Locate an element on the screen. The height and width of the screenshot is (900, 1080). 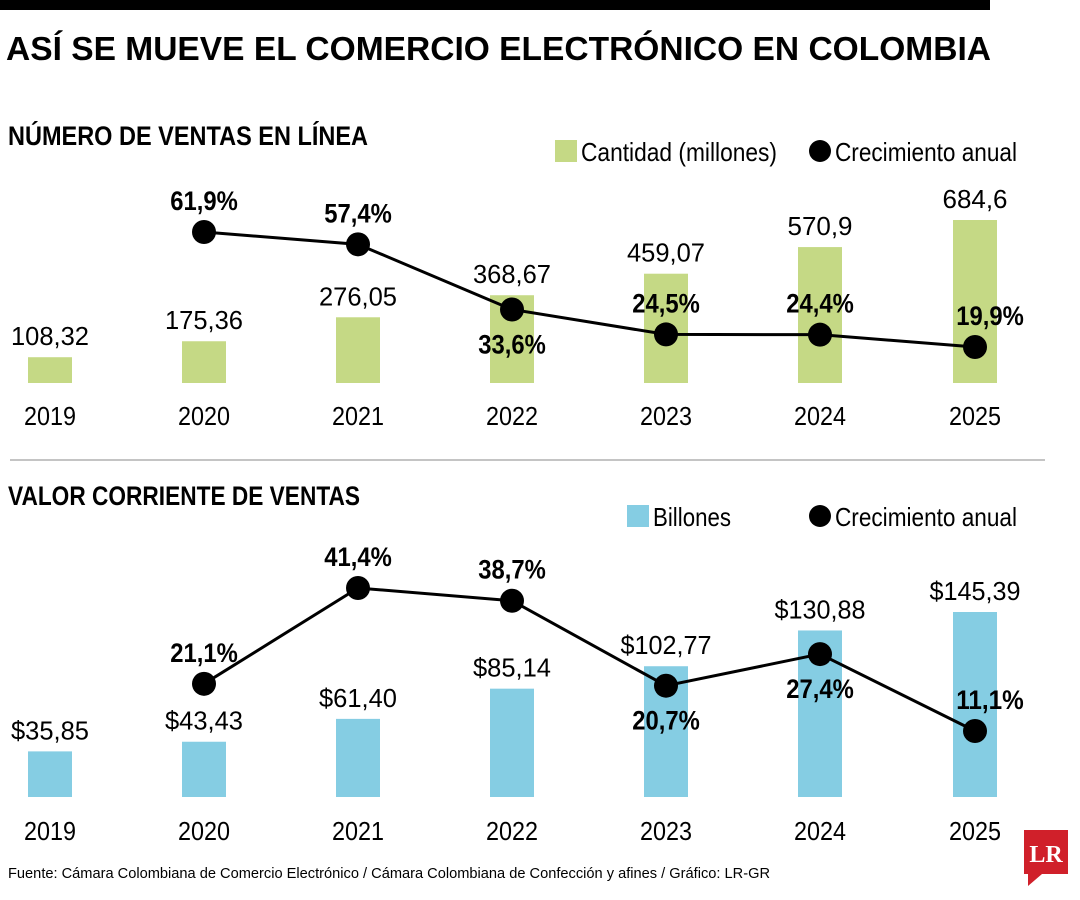
chart-title: NÚMERO DE VENTAS EN LÍNEA is located at coordinates (188, 135).